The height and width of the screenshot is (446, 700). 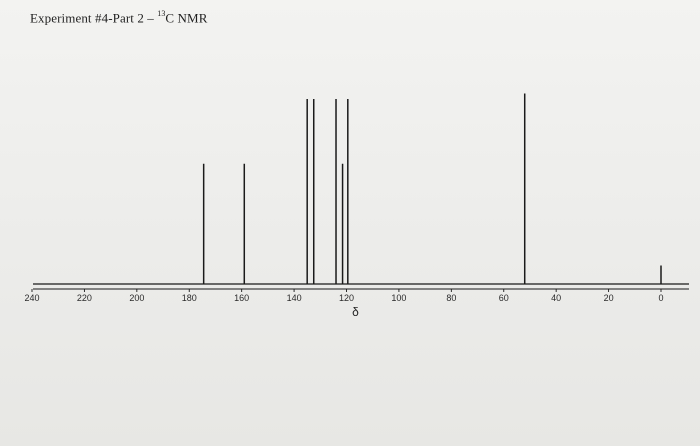 What do you see at coordinates (136, 298) in the screenshot?
I see `x-tick-label: 200` at bounding box center [136, 298].